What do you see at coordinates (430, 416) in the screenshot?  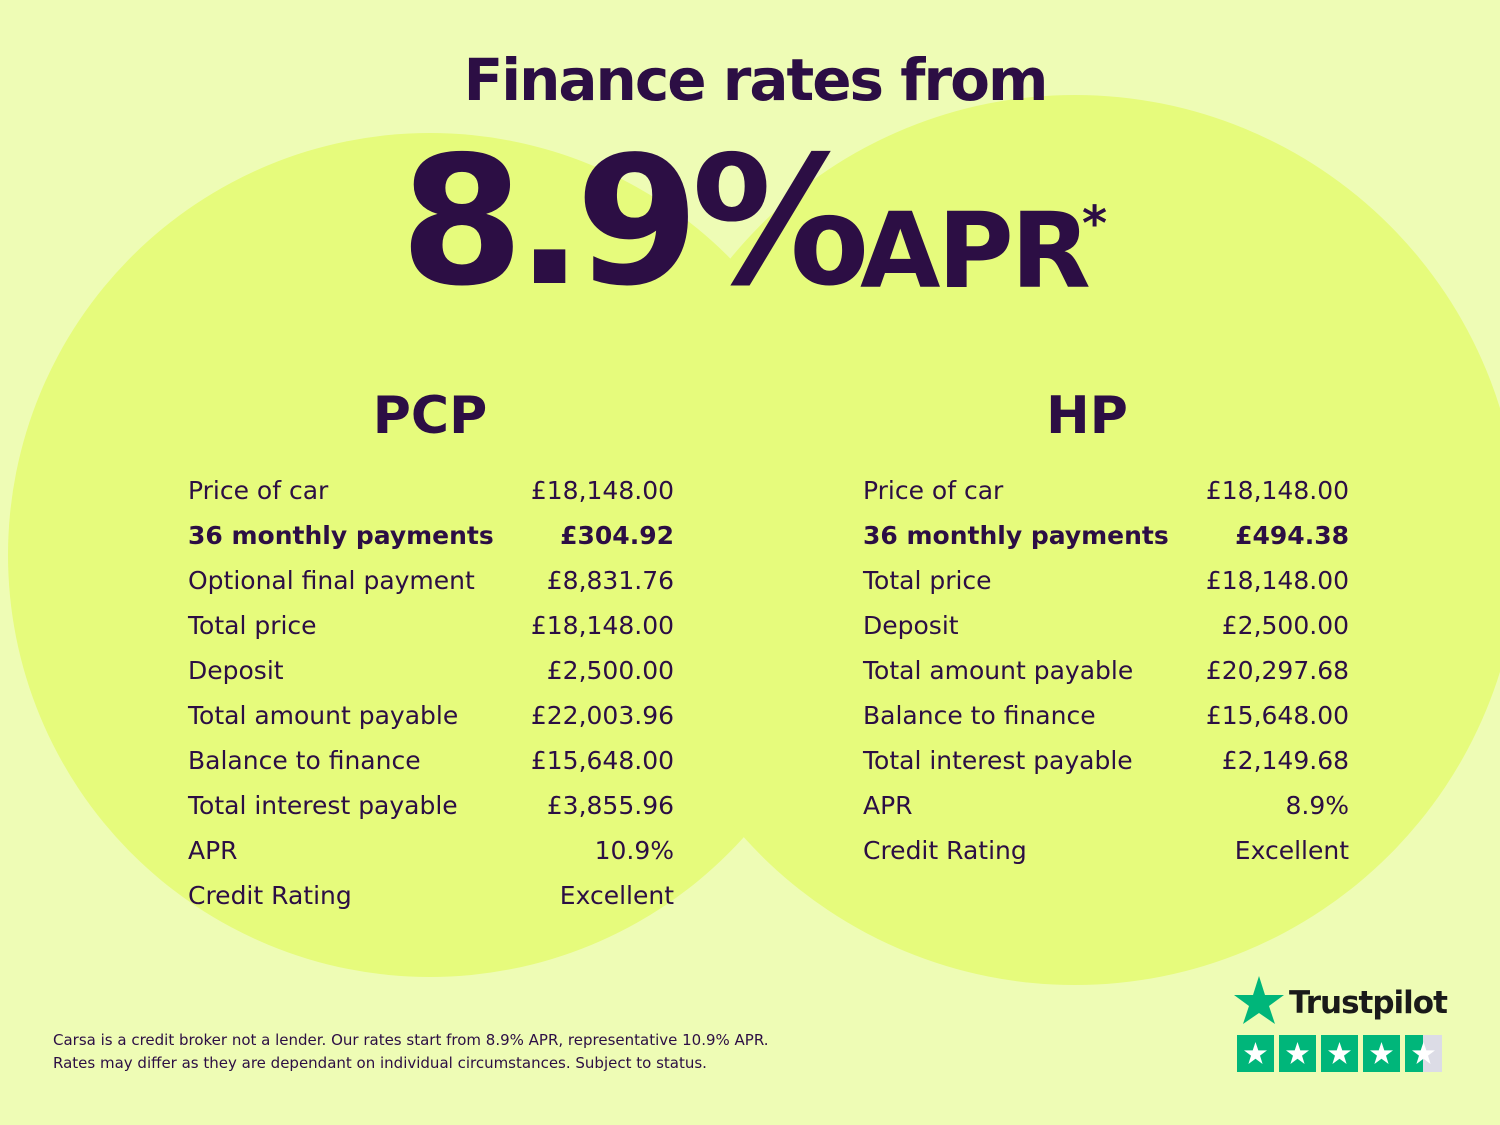 I see `plan-title: PCP` at bounding box center [430, 416].